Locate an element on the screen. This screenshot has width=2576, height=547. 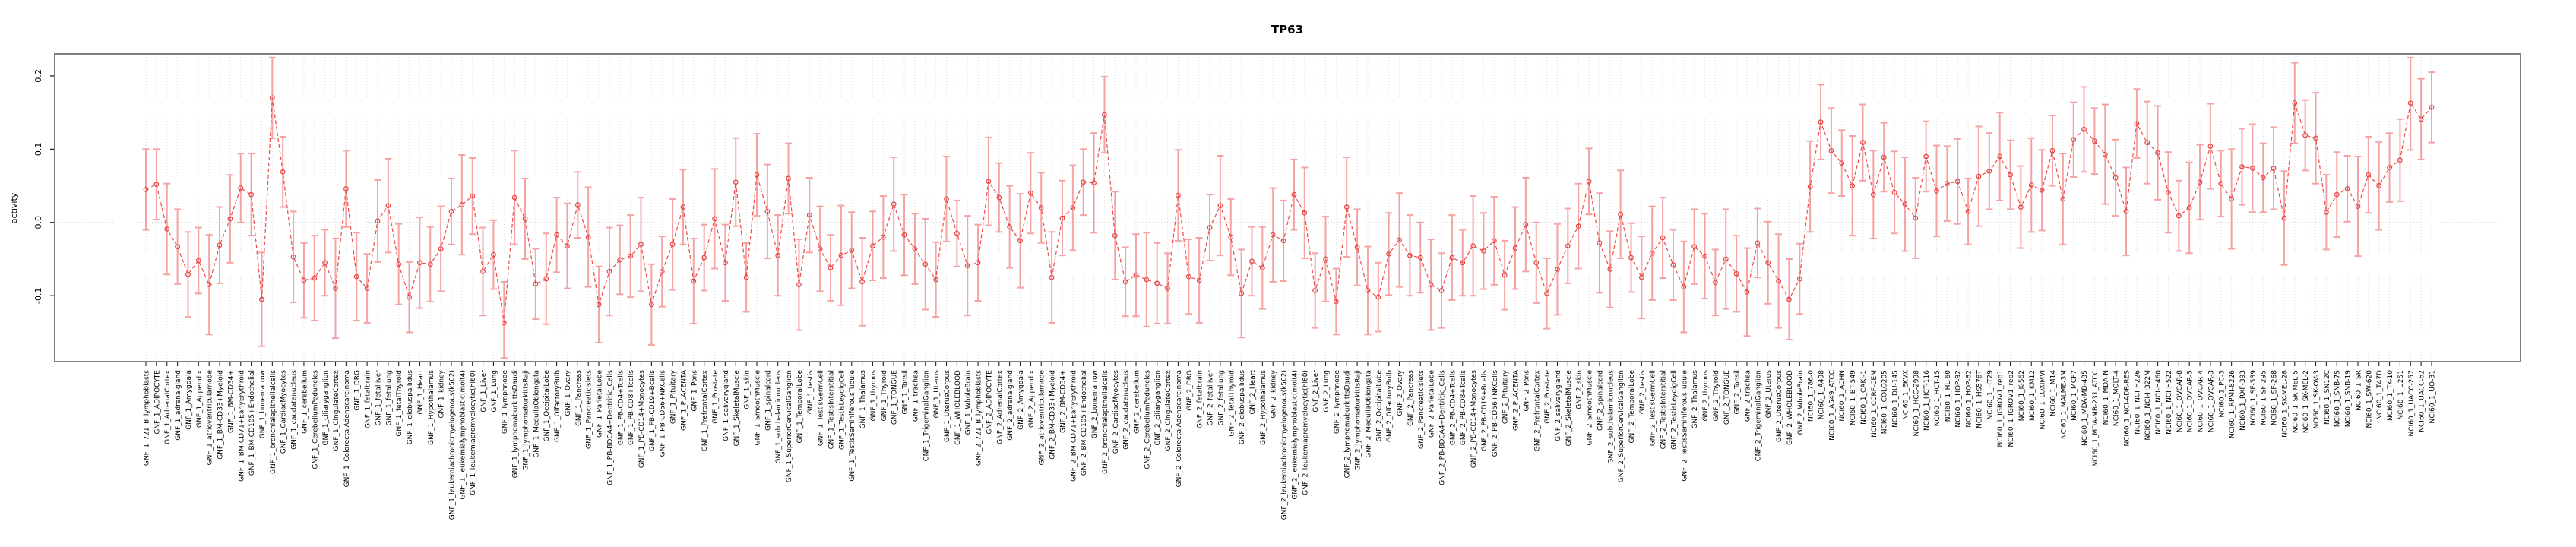
x-tick-label: NCI60_1_DU-145 is located at coordinates (1896, 399).